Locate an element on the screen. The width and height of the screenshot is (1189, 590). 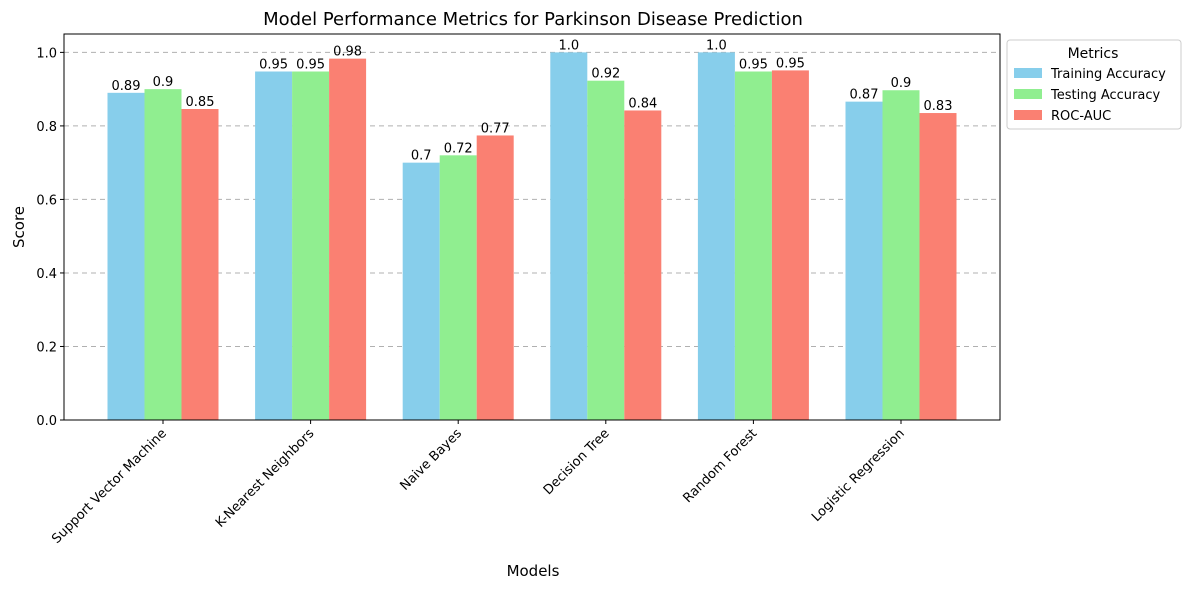
legend-label: ROC-AUC is located at coordinates (1081, 116).